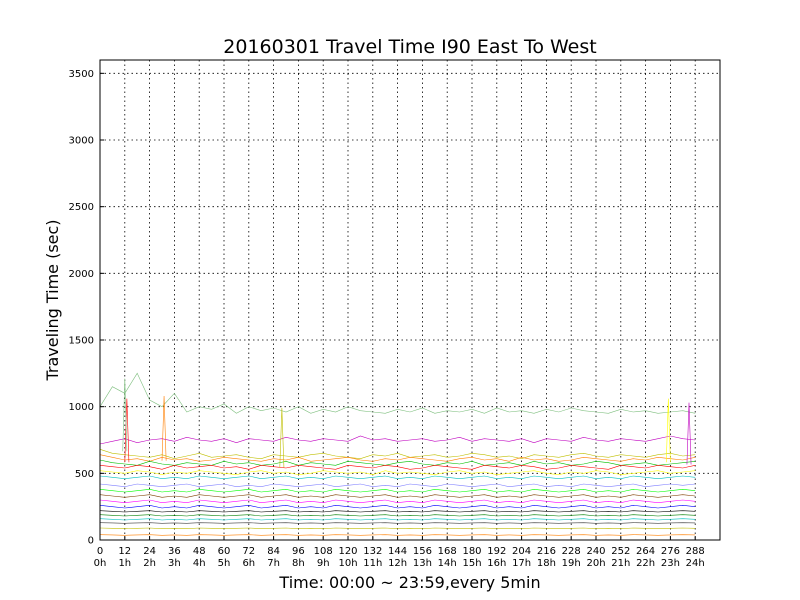 This screenshot has height=600, width=800. What do you see at coordinates (174, 563) in the screenshot?
I see `x-tick-sublabel: 3h` at bounding box center [174, 563].